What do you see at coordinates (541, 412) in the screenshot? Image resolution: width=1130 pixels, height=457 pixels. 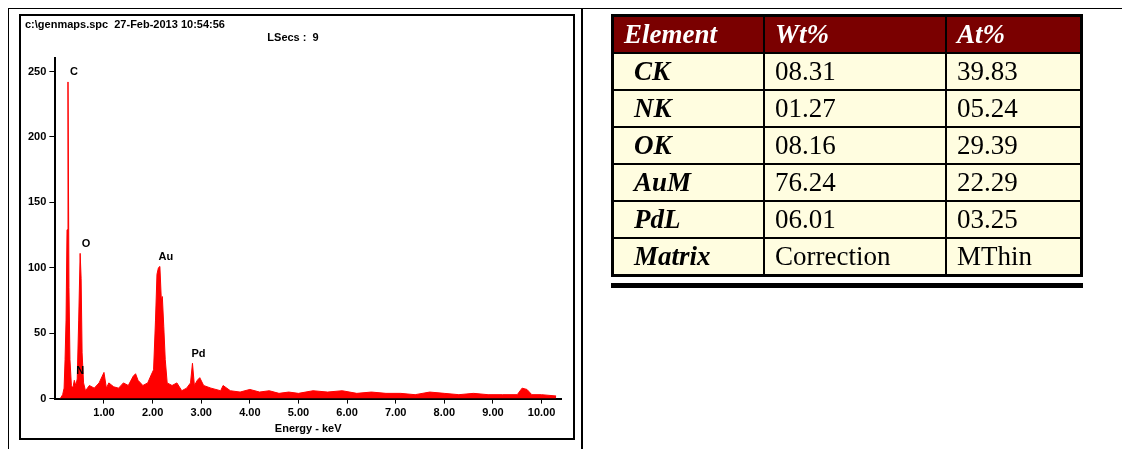 I see `x-tick-label: 10.00` at bounding box center [541, 412].